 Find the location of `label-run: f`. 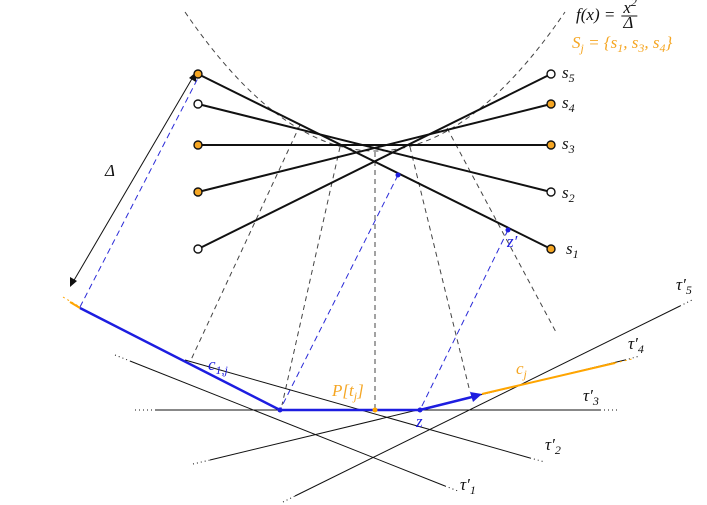

label-run: f is located at coordinates (579, 14).